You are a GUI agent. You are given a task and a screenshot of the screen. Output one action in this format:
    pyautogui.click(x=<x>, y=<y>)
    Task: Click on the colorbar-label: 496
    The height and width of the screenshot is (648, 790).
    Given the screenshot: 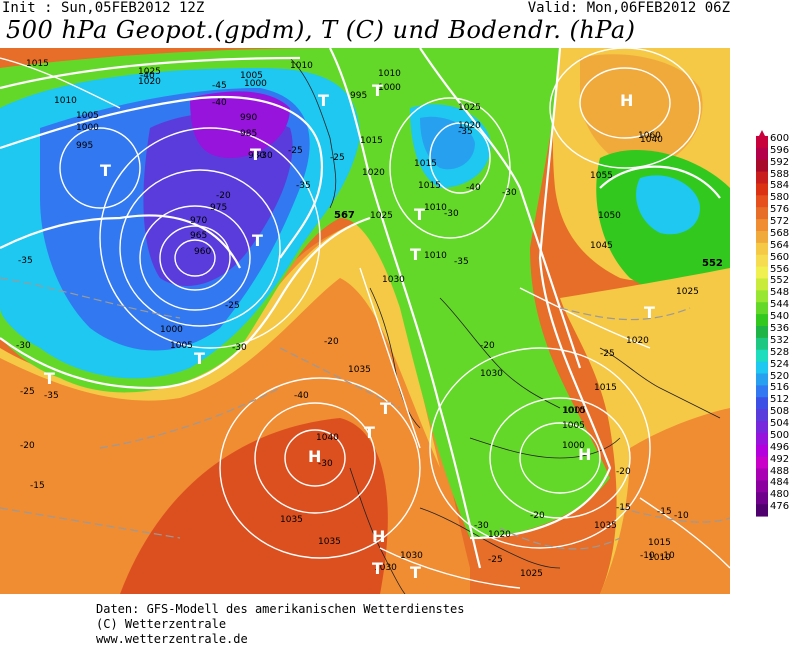 What is the action you would take?
    pyautogui.click(x=780, y=447)
    